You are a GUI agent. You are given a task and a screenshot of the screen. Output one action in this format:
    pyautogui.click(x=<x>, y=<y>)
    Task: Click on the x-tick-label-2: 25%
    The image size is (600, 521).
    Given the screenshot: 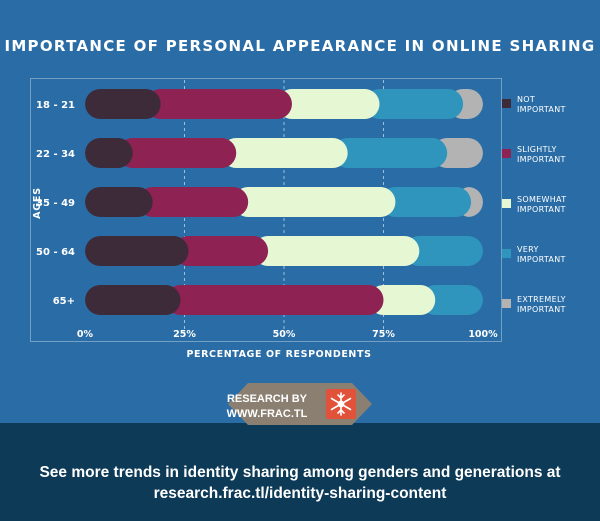 What is the action you would take?
    pyautogui.click(x=184, y=334)
    